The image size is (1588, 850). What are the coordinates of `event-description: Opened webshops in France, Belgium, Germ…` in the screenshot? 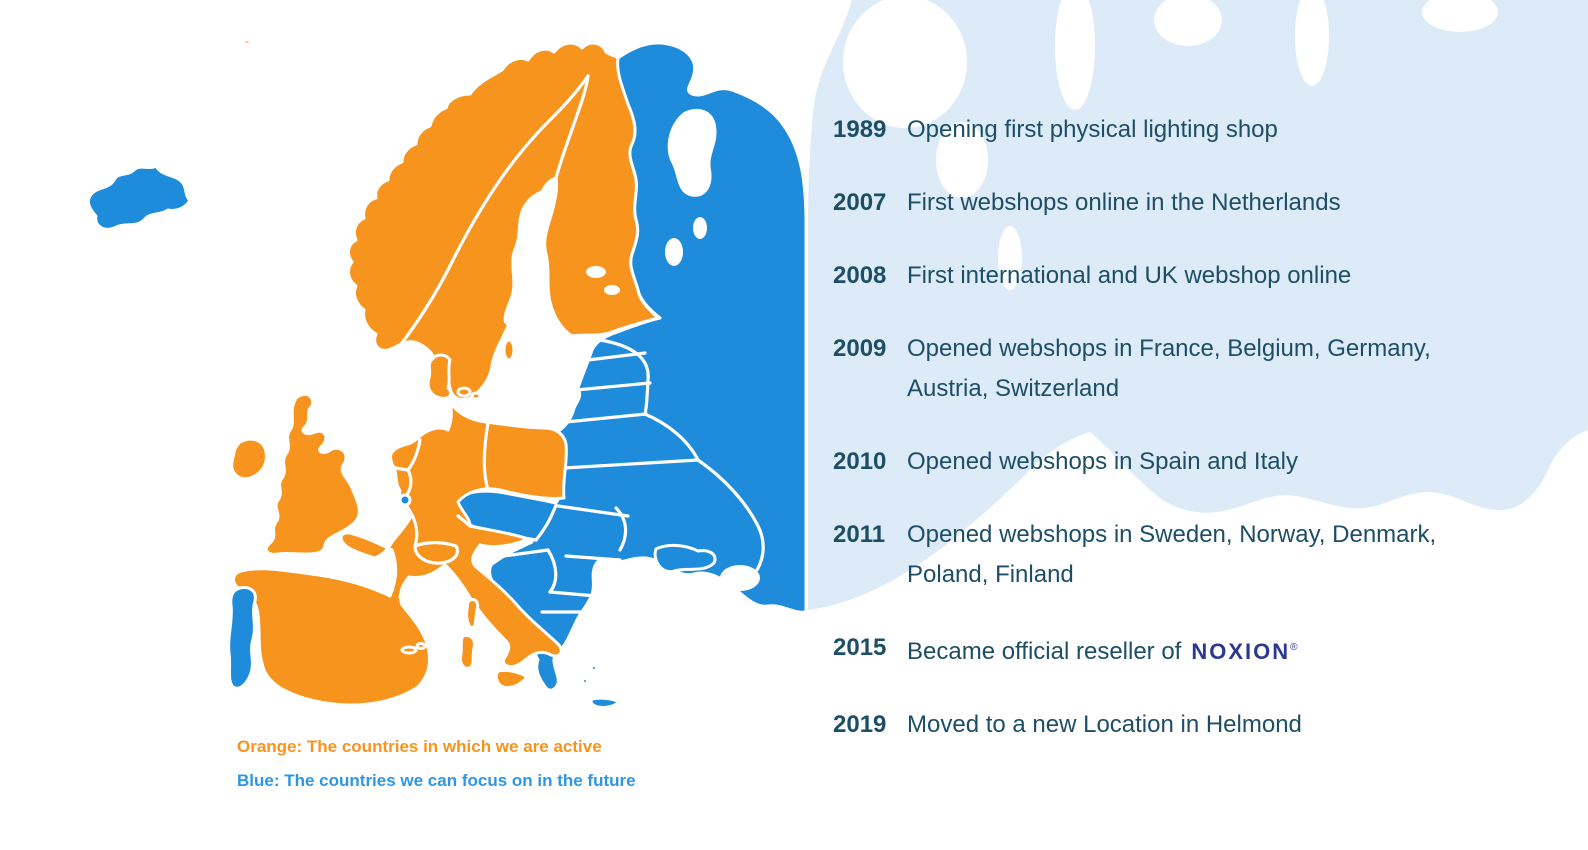 It's located at (1169, 368).